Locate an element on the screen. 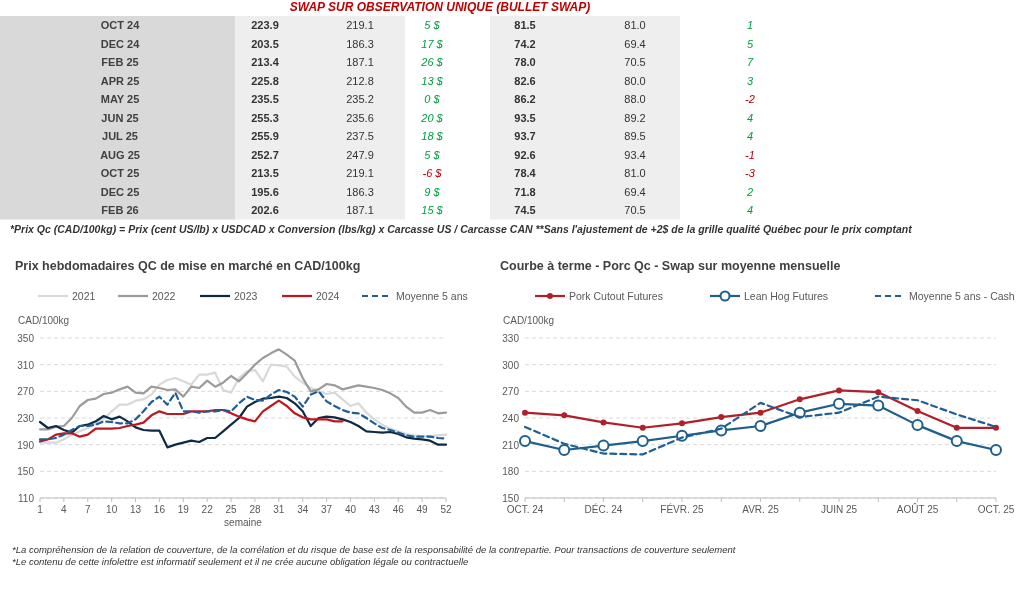  y-tick-label: 190 is located at coordinates (26, 445).